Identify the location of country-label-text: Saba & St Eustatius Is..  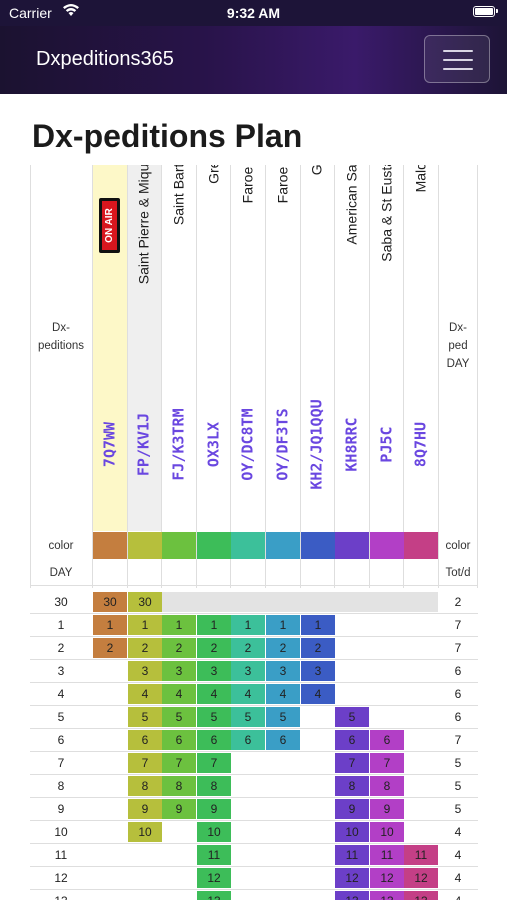
(386, 213).